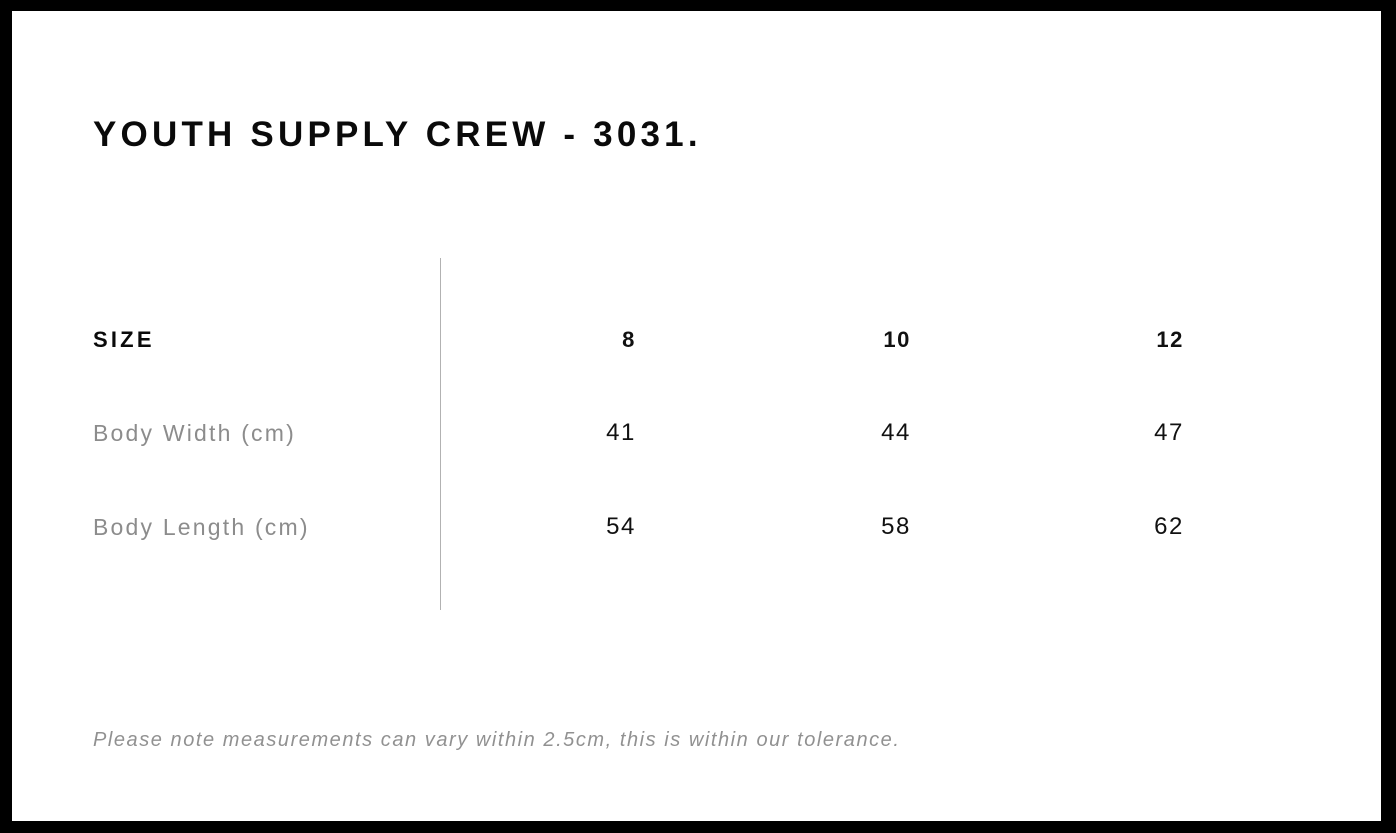  Describe the element at coordinates (696, 527) in the screenshot. I see `table-row: Body Length (cm) 54 58 62` at that location.